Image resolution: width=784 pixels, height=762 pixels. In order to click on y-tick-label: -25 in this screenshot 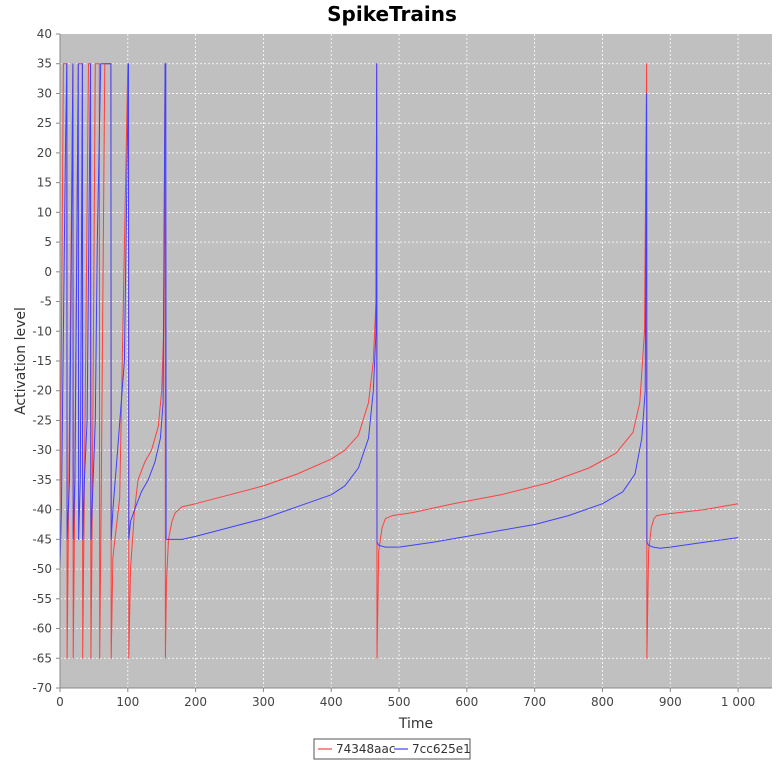, I will do `click(42, 420)`.